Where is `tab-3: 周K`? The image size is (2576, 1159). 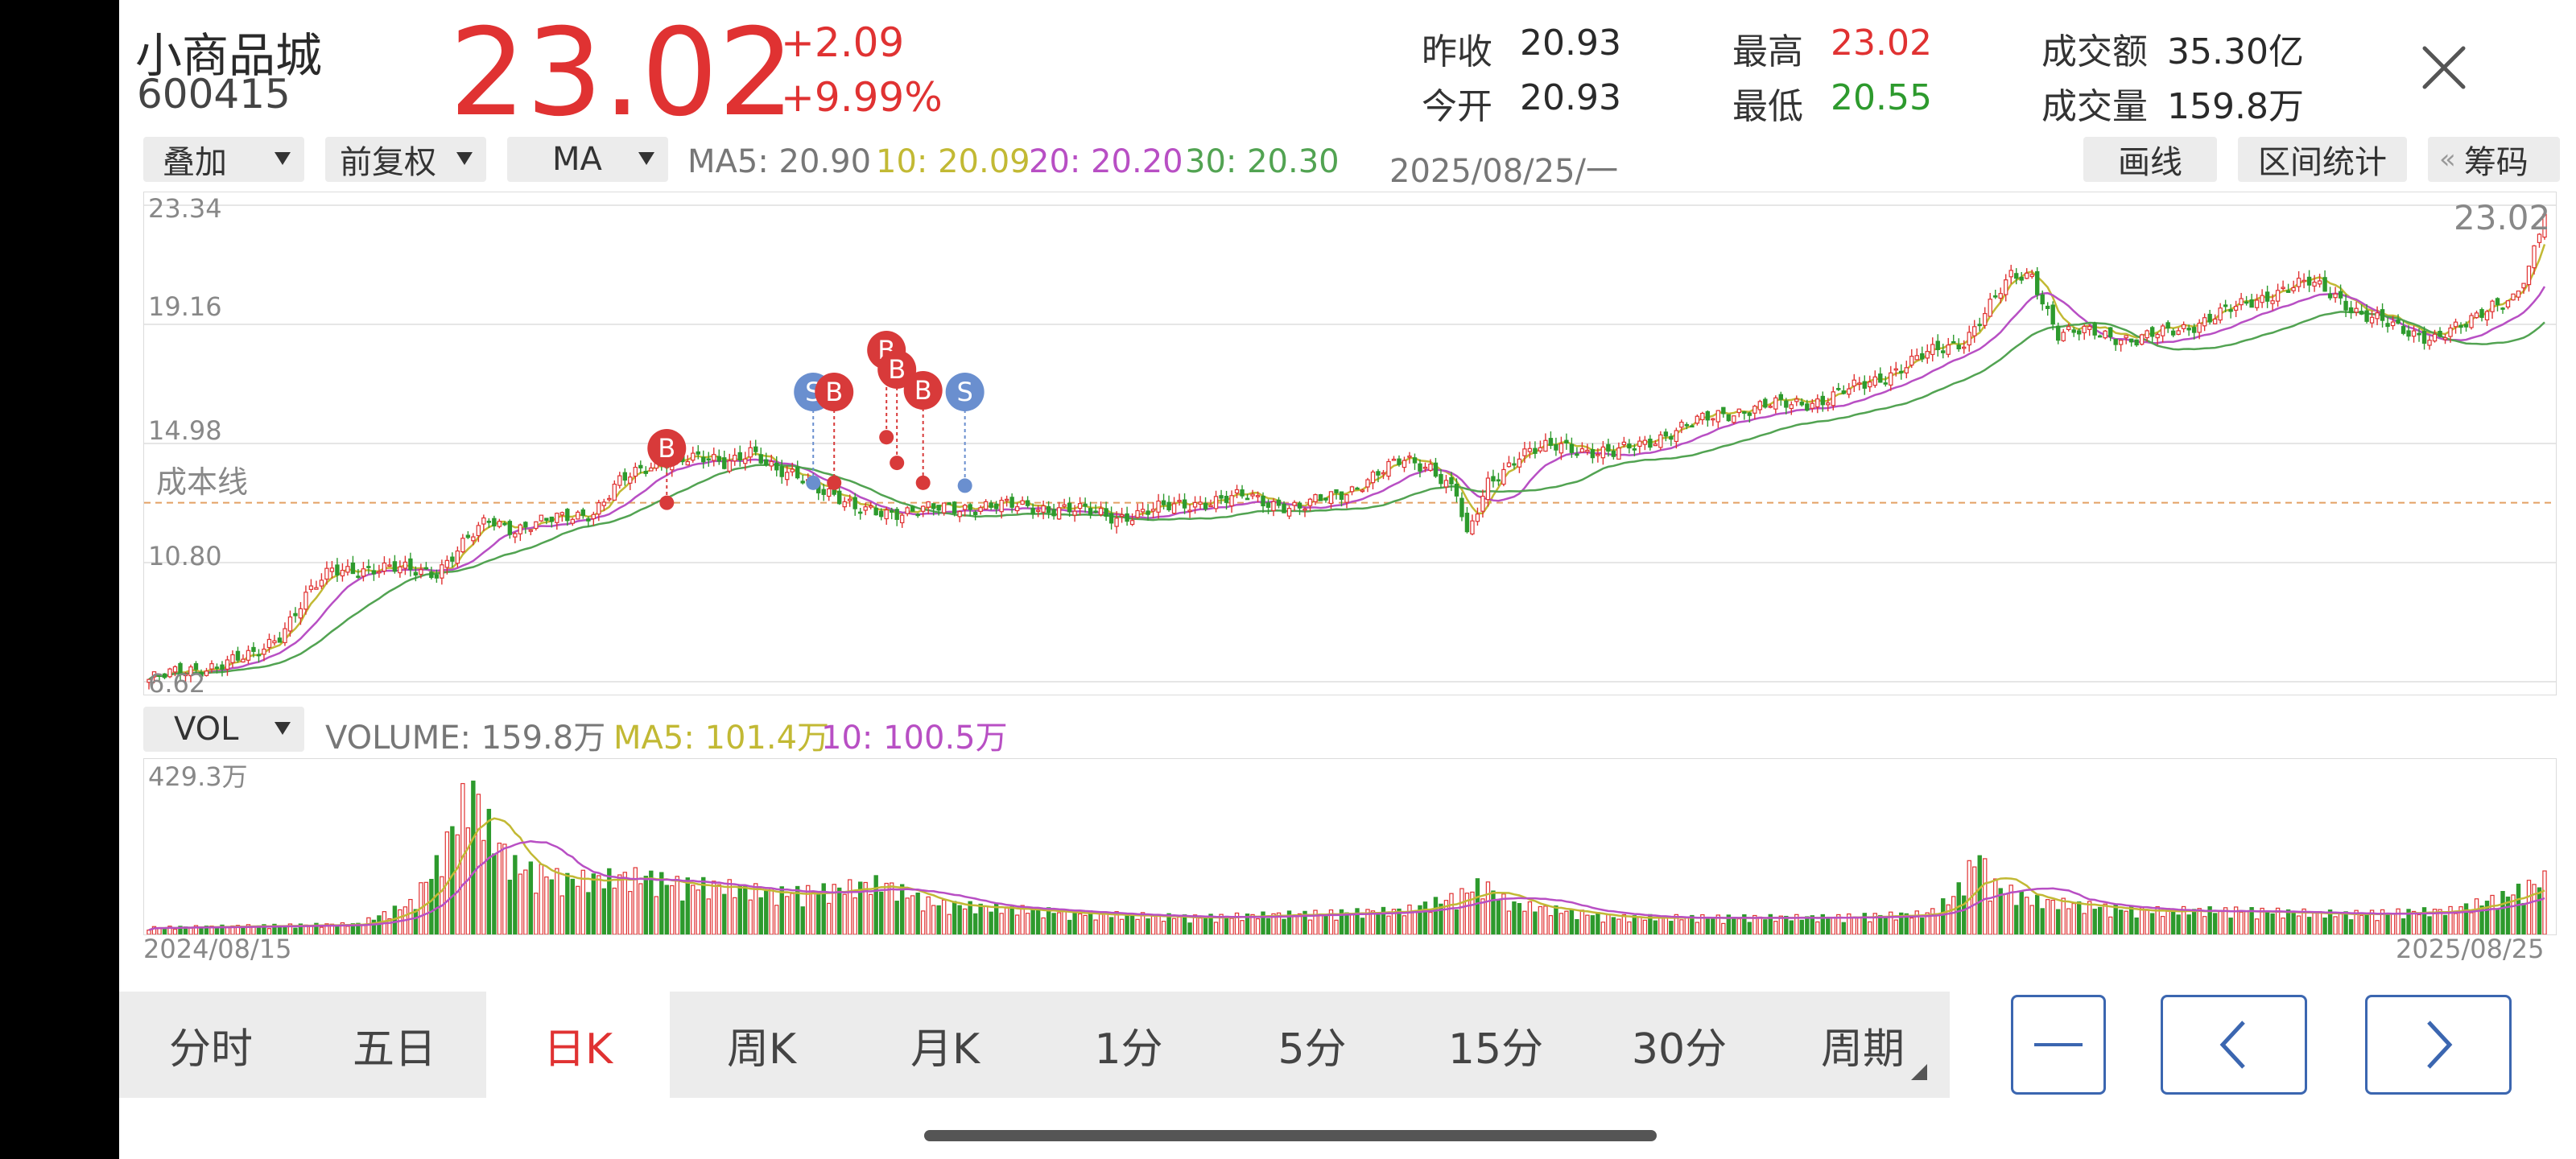
tab-3: 周K is located at coordinates (761, 1049).